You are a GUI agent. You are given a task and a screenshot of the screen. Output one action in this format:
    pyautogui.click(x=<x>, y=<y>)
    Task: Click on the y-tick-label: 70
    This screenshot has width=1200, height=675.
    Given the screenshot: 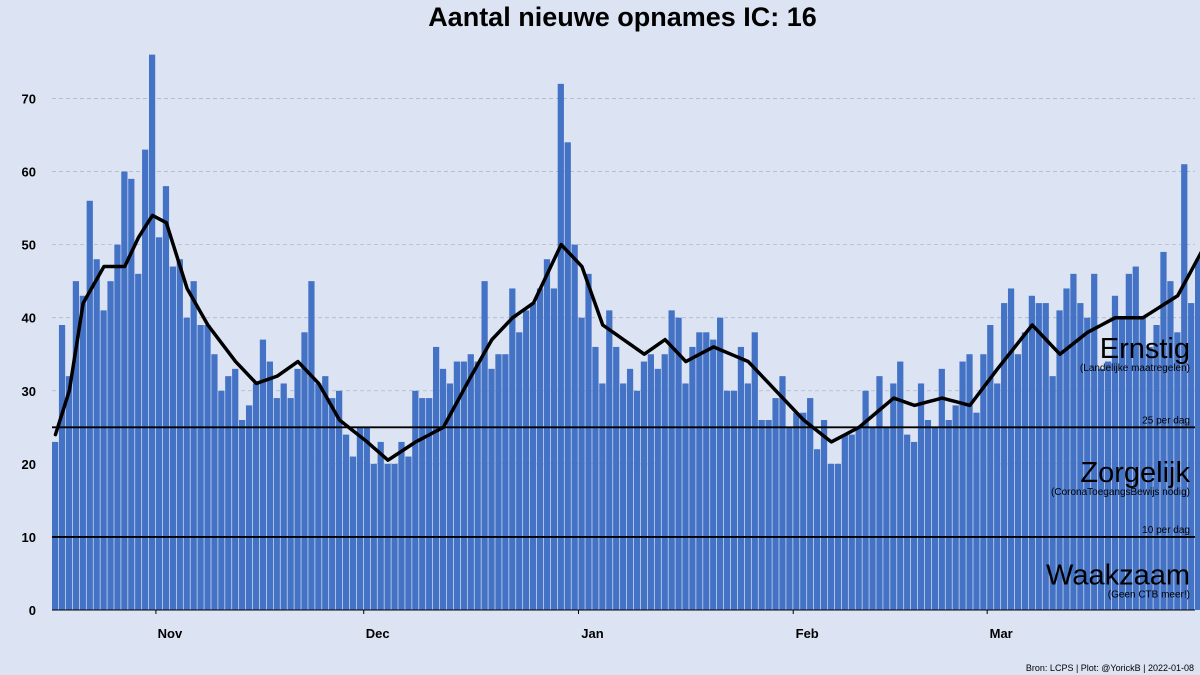 What is the action you would take?
    pyautogui.click(x=29, y=98)
    